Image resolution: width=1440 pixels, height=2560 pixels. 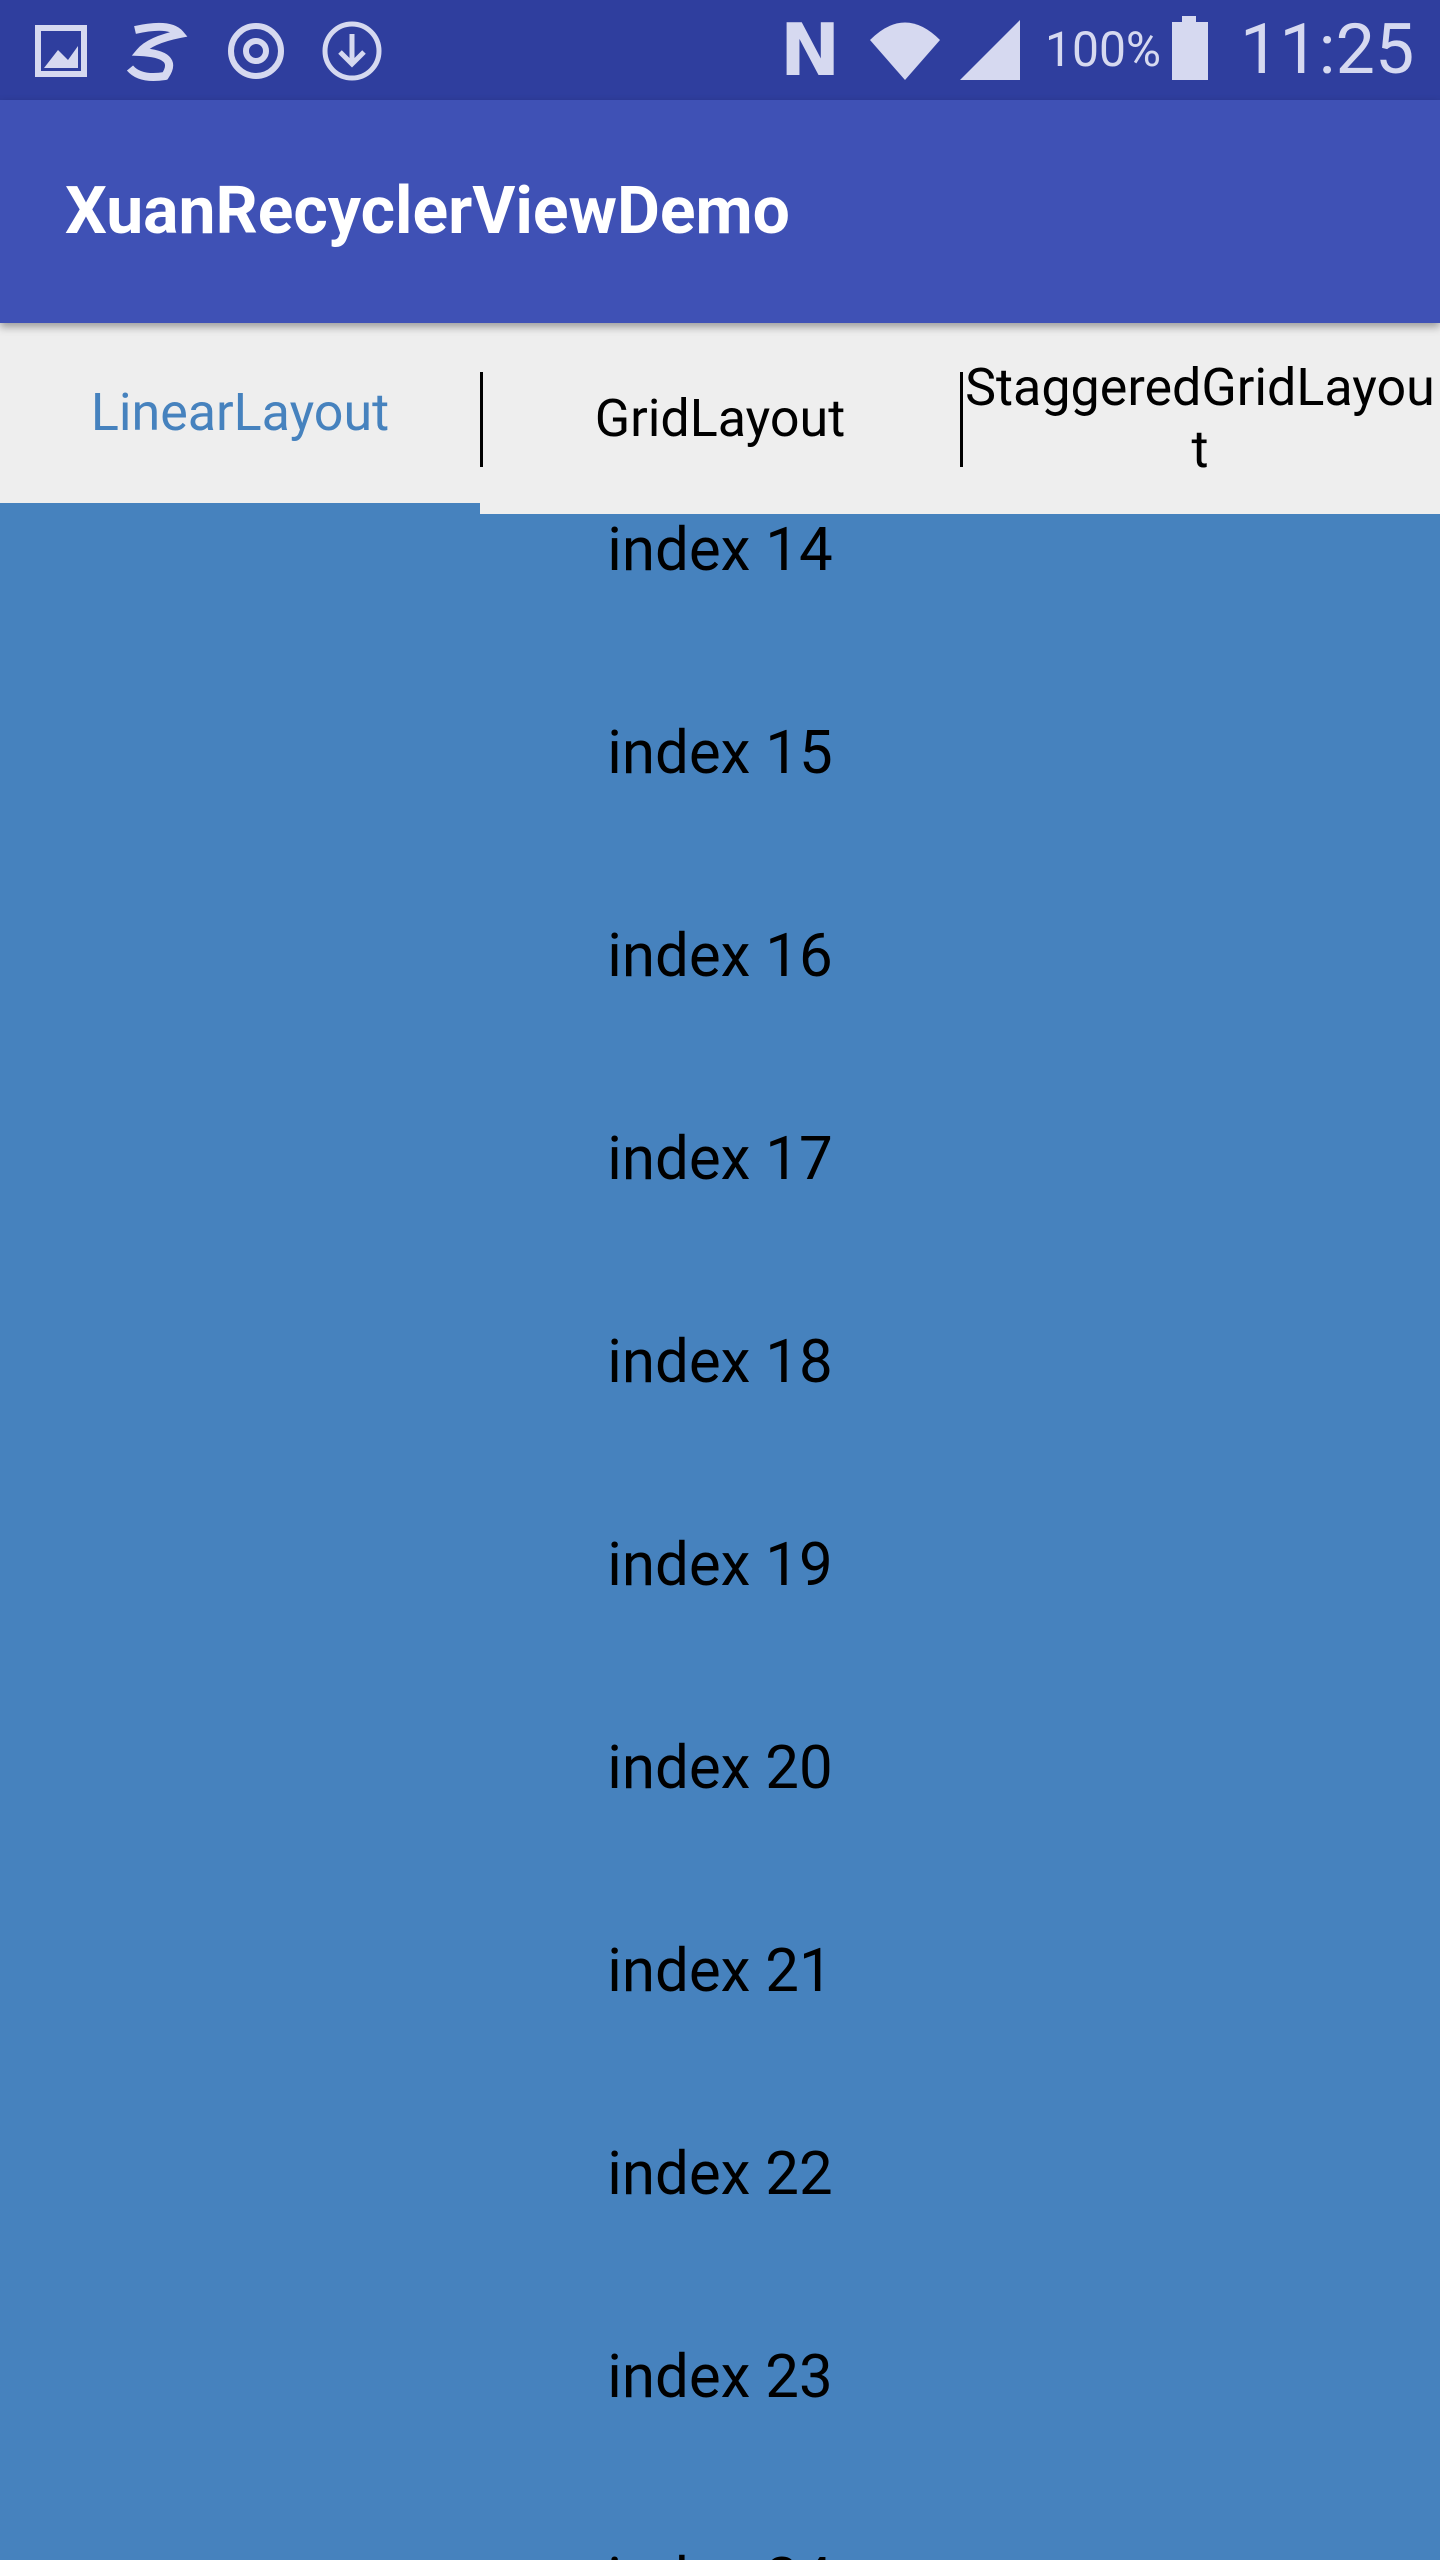 I want to click on notification-icons, so click(x=208, y=51).